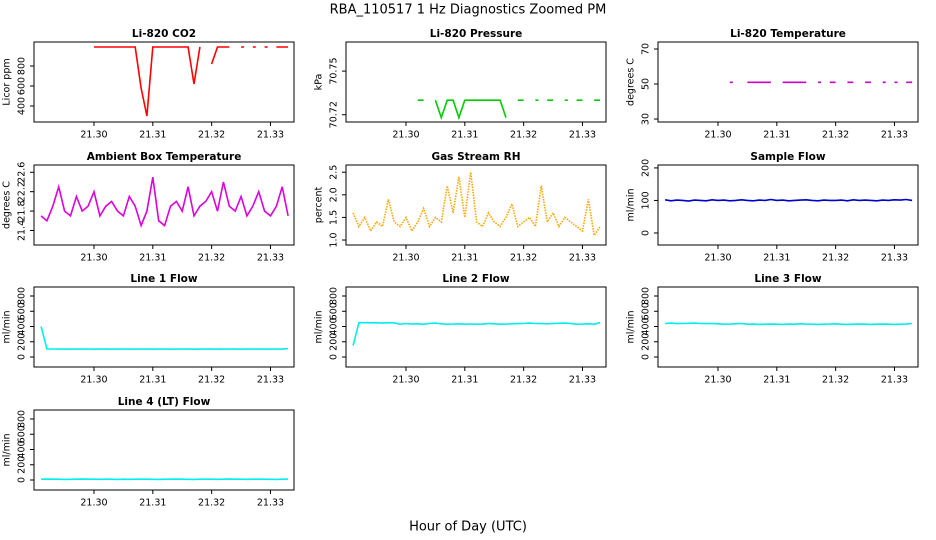 This screenshot has height=540, width=936. Describe the element at coordinates (468, 527) in the screenshot. I see `x-axis-label: Hour of Day (UTC)` at that location.